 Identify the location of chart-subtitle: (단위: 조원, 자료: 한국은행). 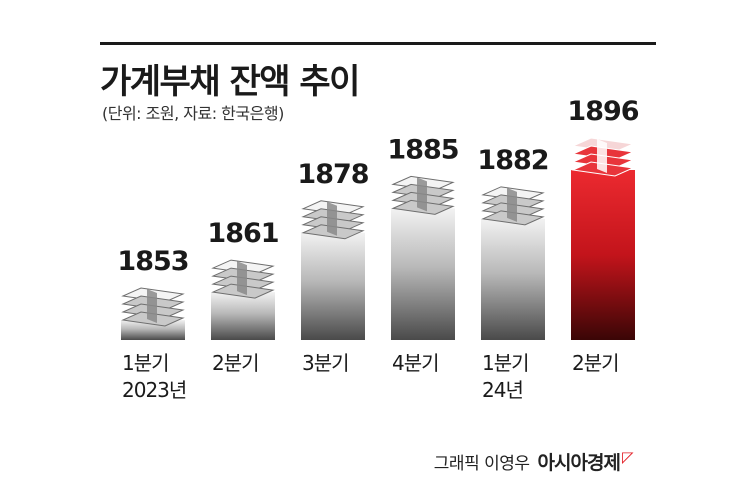
(193, 113).